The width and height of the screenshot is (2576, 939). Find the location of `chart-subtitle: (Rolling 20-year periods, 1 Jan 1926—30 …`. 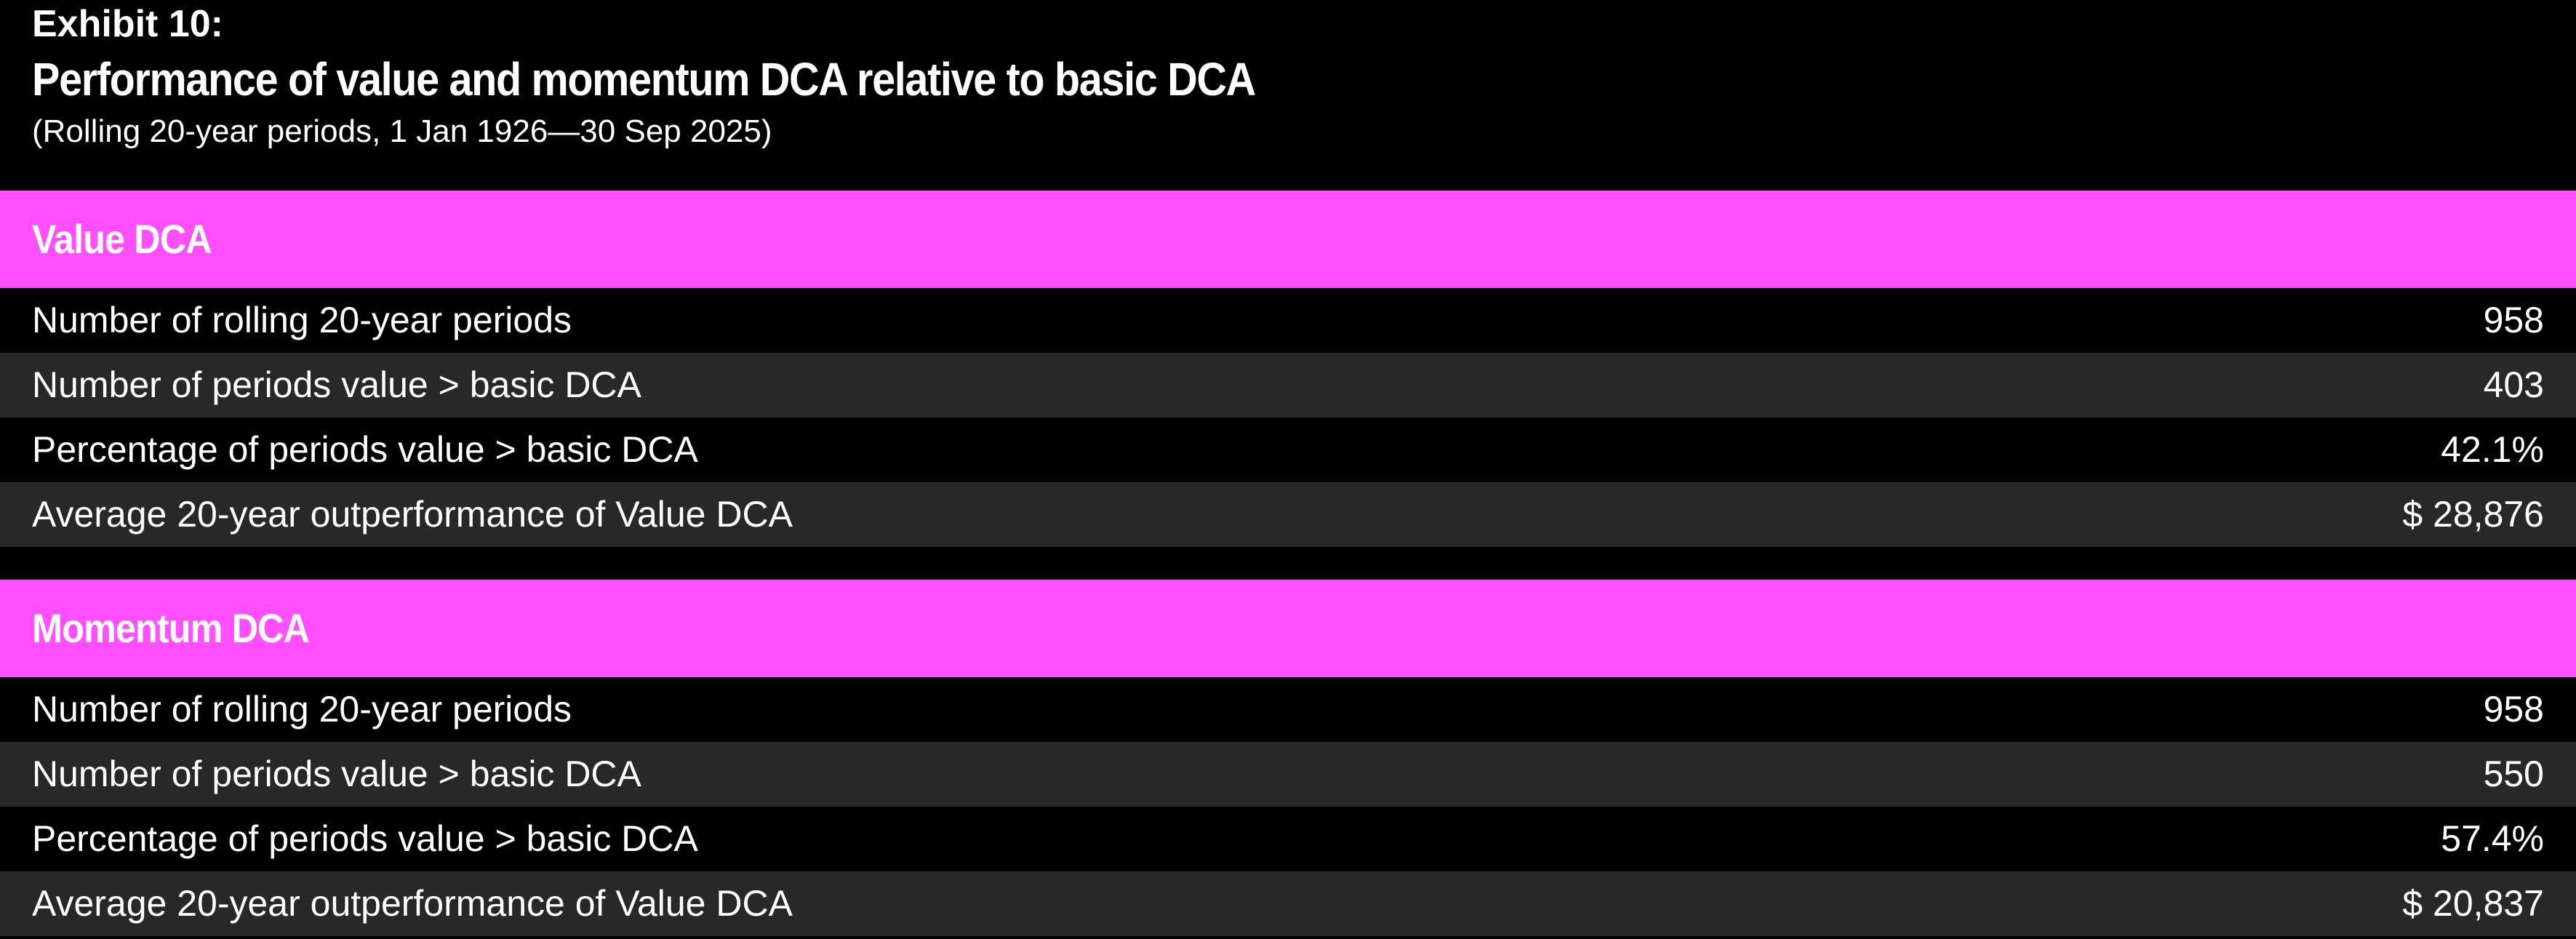

chart-subtitle: (Rolling 20-year periods, 1 Jan 1926—30 … is located at coordinates (402, 131).